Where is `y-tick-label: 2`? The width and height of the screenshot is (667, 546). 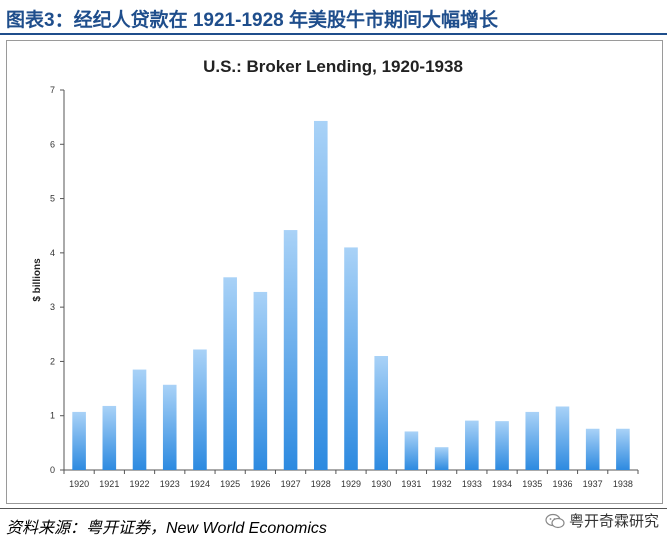
y-tick-label: 2 is located at coordinates (52, 361).